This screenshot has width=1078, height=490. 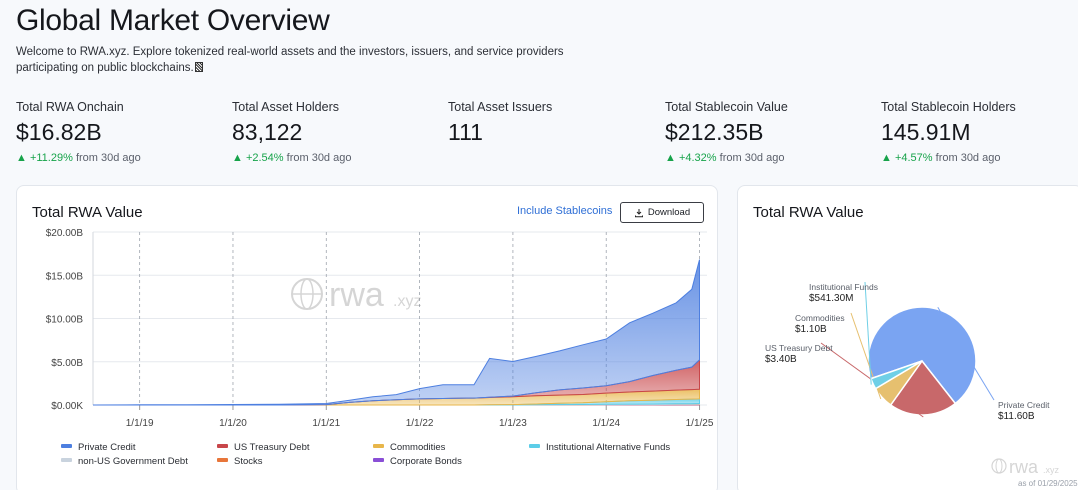 What do you see at coordinates (638, 212) in the screenshot?
I see `download-icon` at bounding box center [638, 212].